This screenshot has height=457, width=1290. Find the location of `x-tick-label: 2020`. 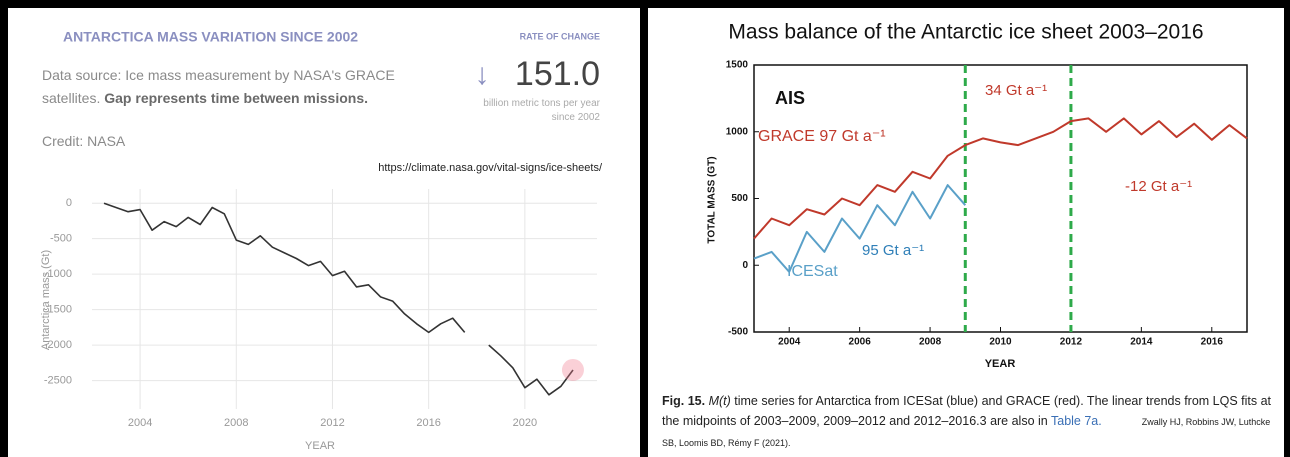

x-tick-label: 2020 is located at coordinates (525, 423).